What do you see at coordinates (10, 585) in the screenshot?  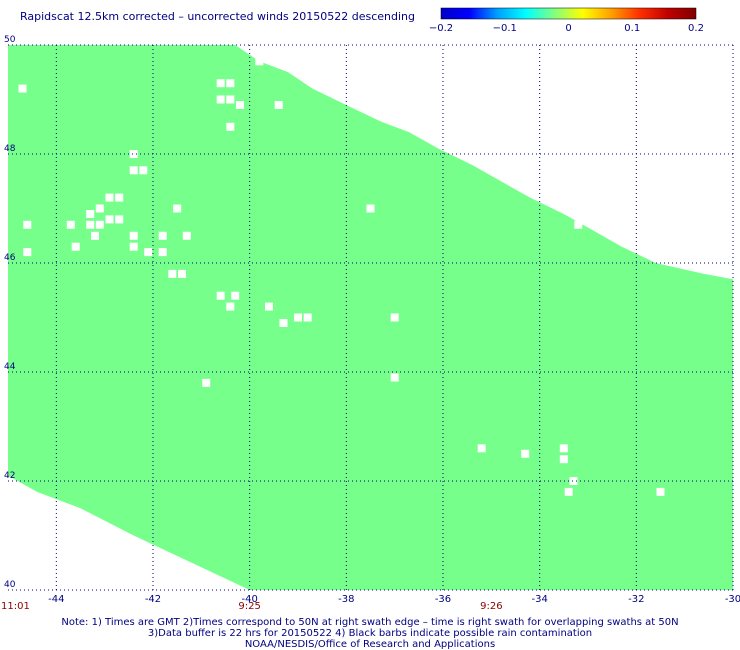 I see `y-tick-label: 40` at bounding box center [10, 585].